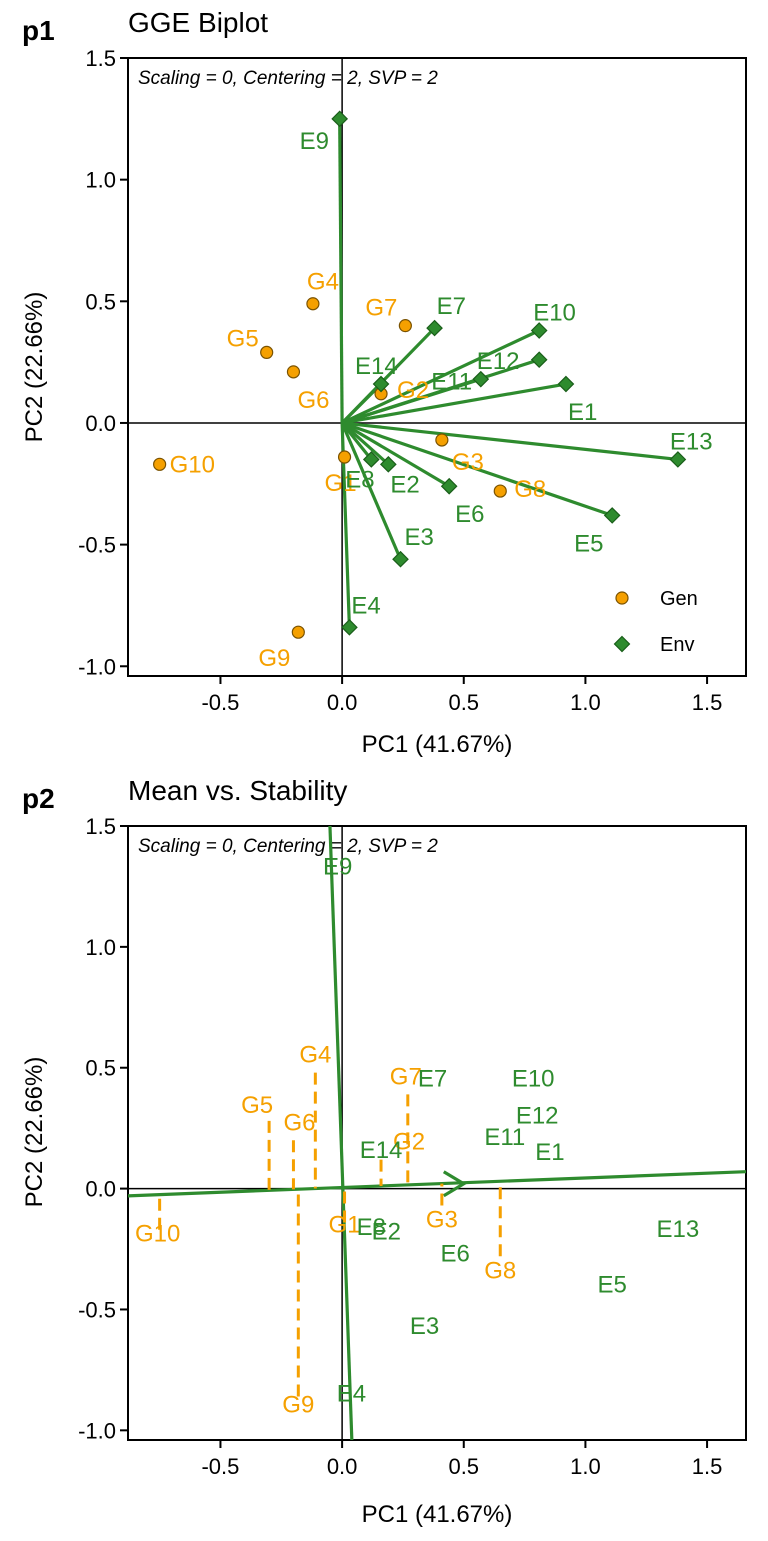  What do you see at coordinates (437, 1514) in the screenshot?
I see `x-axis-label: PC1 (41.67%)` at bounding box center [437, 1514].